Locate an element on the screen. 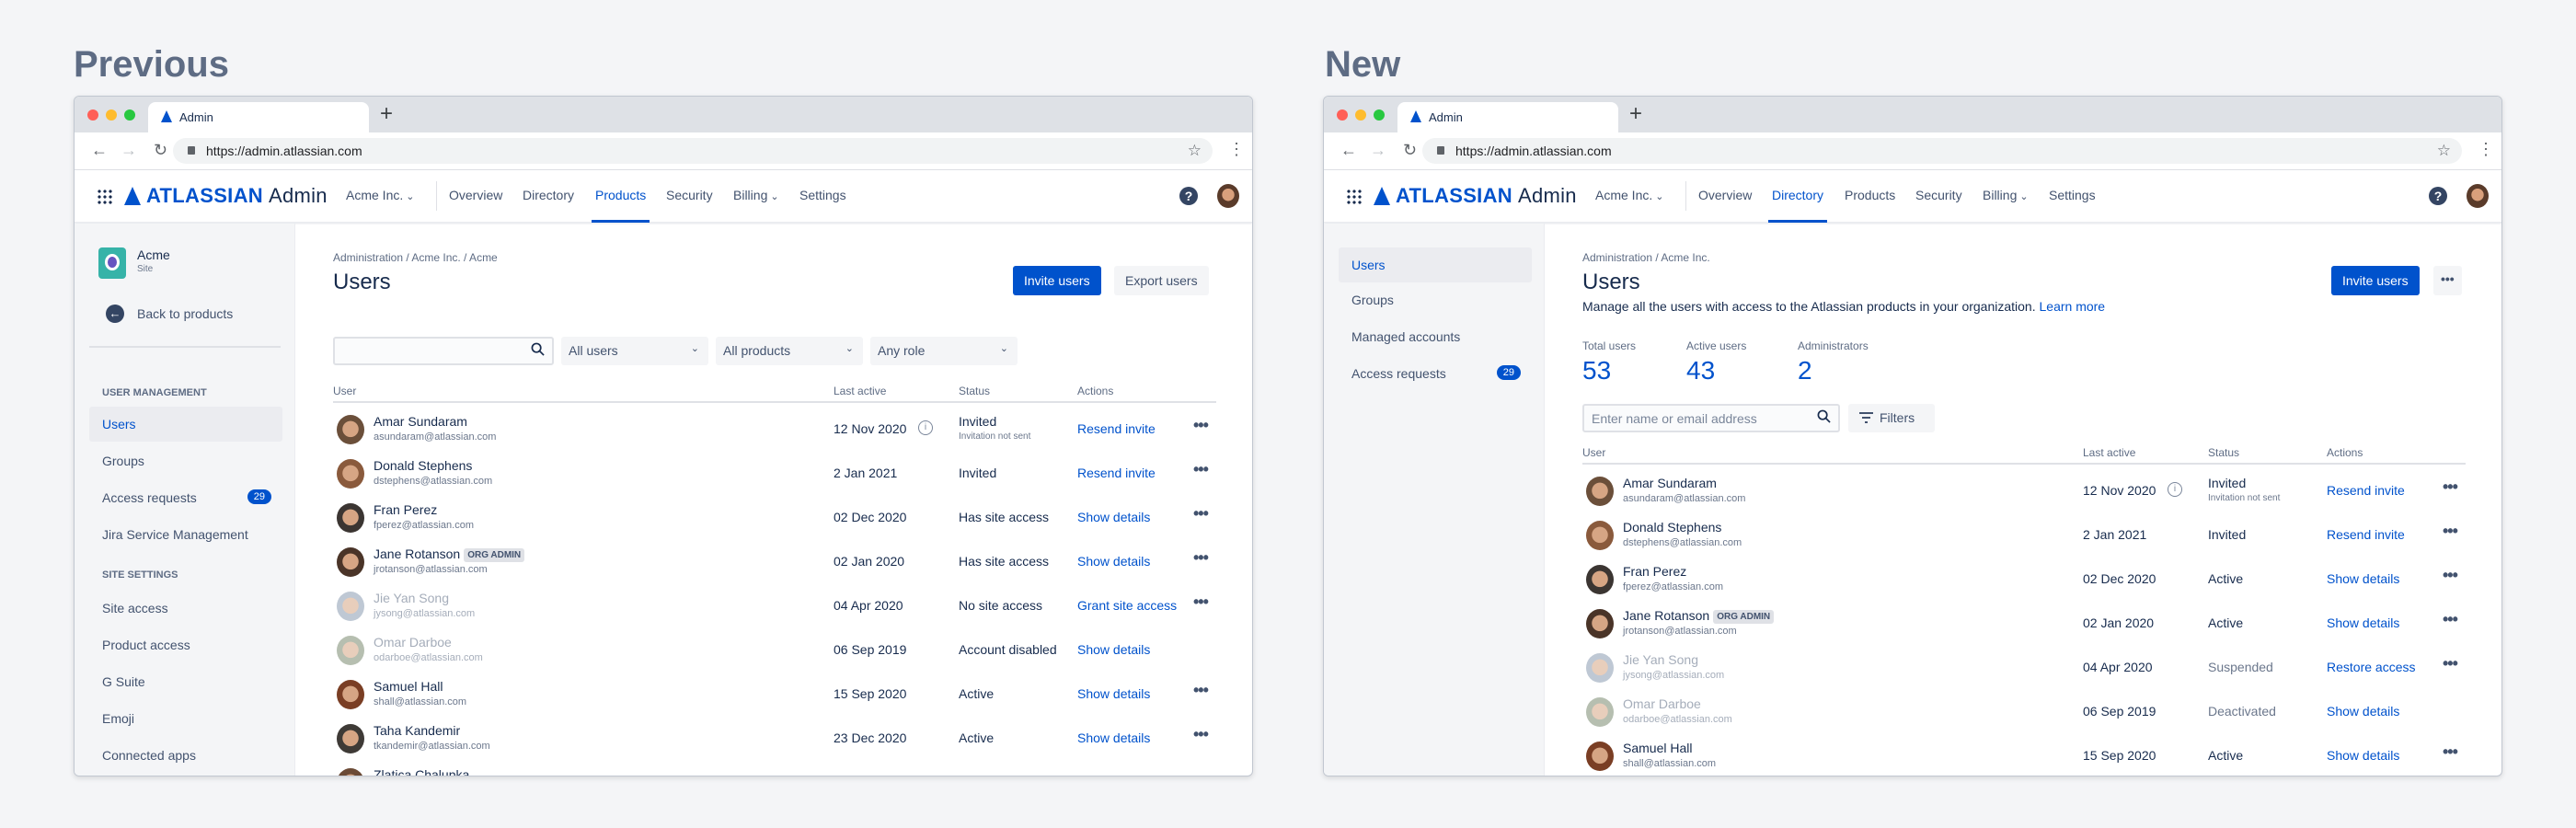 Image resolution: width=2576 pixels, height=828 pixels. nav-products: Products is located at coordinates (1870, 195).